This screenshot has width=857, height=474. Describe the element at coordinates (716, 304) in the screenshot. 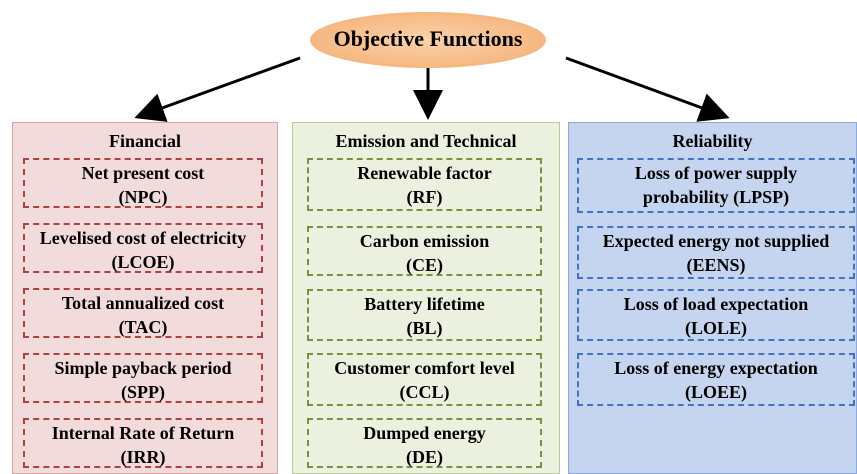

I see `box-text: Loss of load expectation` at that location.